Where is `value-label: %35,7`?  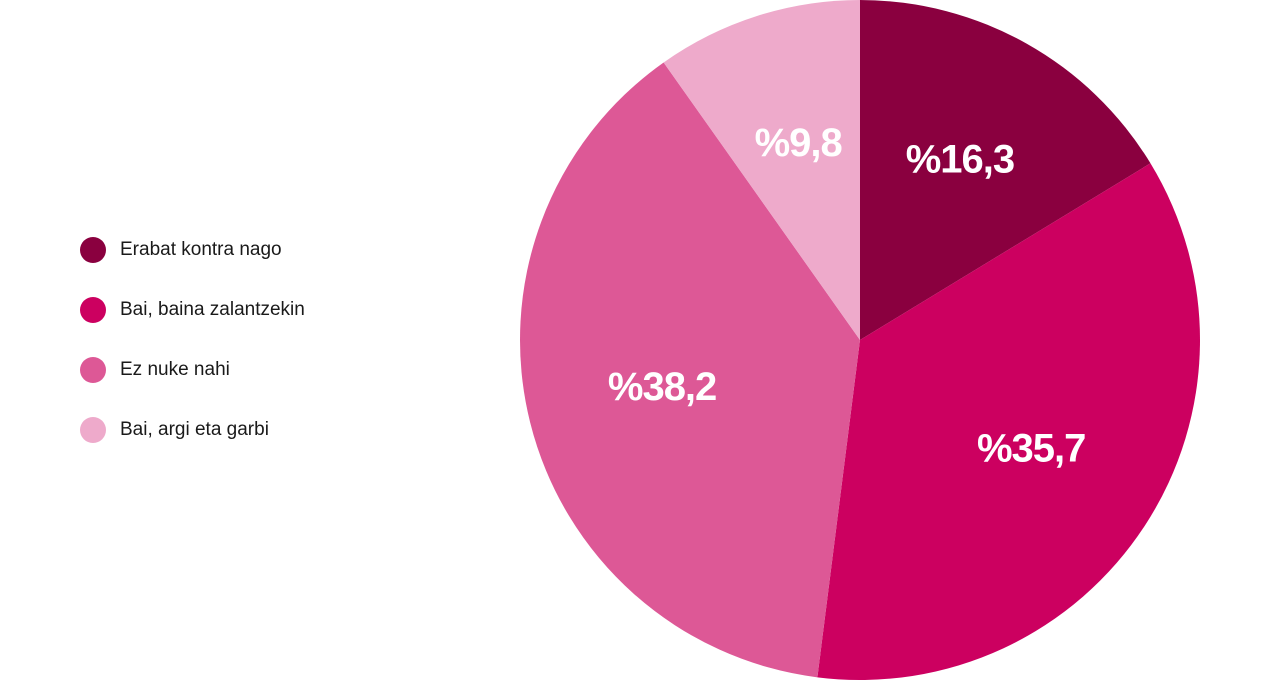
value-label: %35,7 is located at coordinates (1031, 448).